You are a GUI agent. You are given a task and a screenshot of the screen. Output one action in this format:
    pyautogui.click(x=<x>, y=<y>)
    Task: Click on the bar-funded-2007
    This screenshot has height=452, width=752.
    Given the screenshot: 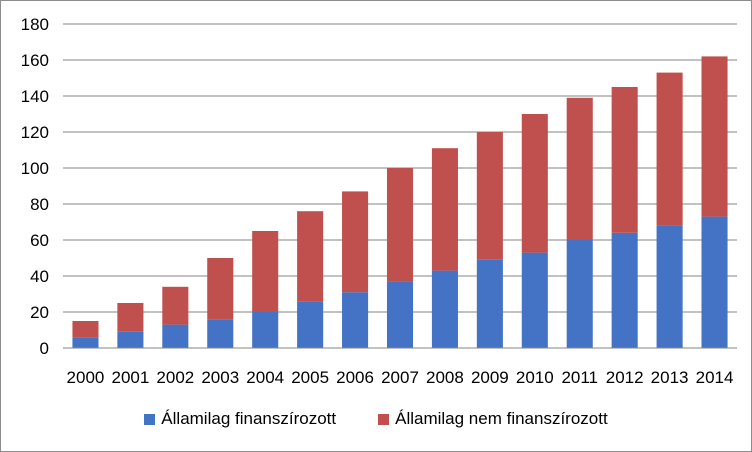 What is the action you would take?
    pyautogui.click(x=400, y=314)
    